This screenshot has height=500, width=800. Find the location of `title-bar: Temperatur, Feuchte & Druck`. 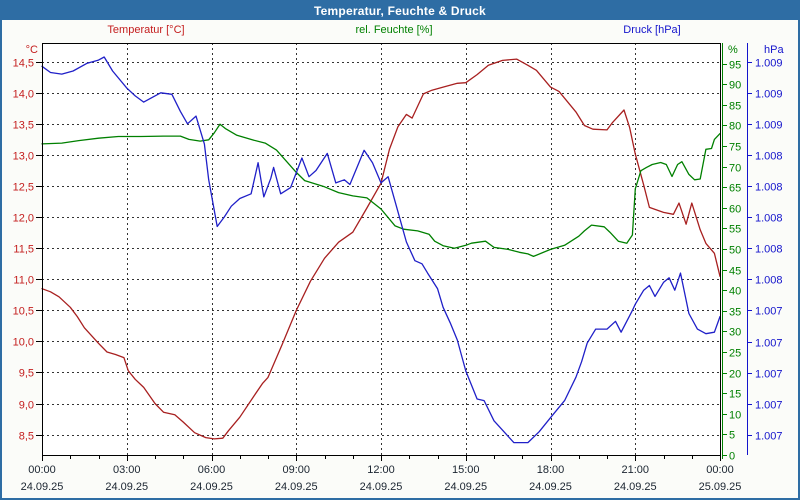

title-bar: Temperatur, Feuchte & Druck is located at coordinates (400, 11).